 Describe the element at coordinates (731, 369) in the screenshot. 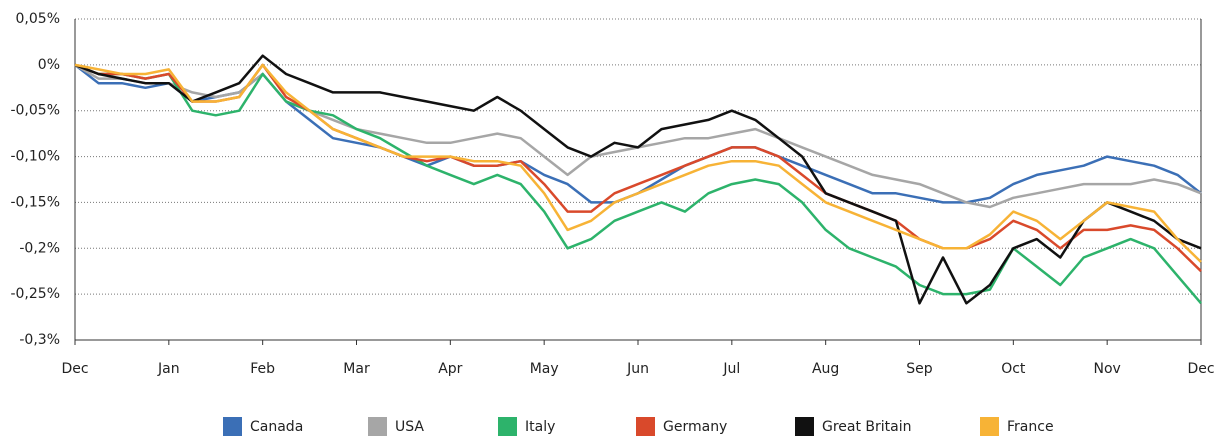

I see `x-tick-label: Jul` at that location.